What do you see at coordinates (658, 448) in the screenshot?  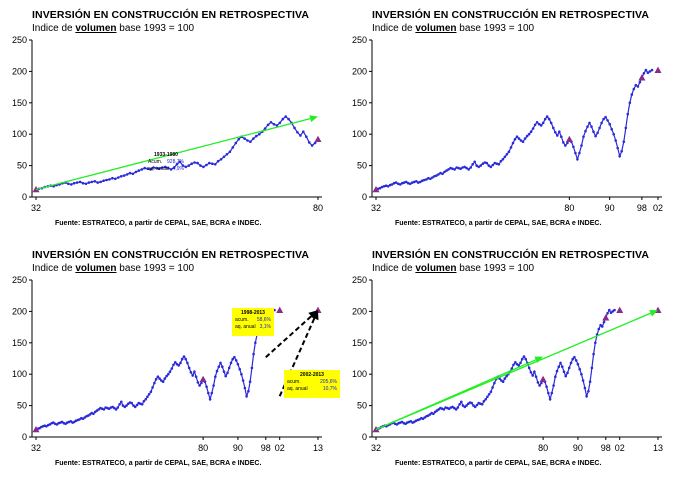 I see `x-tick-label: 13` at bounding box center [658, 448].